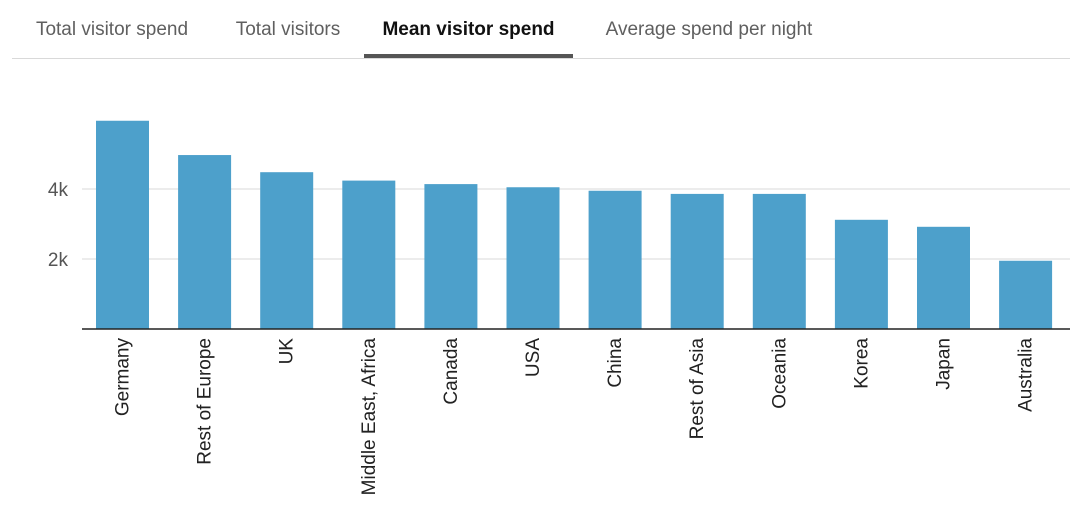  Describe the element at coordinates (697, 389) in the screenshot. I see `category-label: Rest of Asia` at that location.